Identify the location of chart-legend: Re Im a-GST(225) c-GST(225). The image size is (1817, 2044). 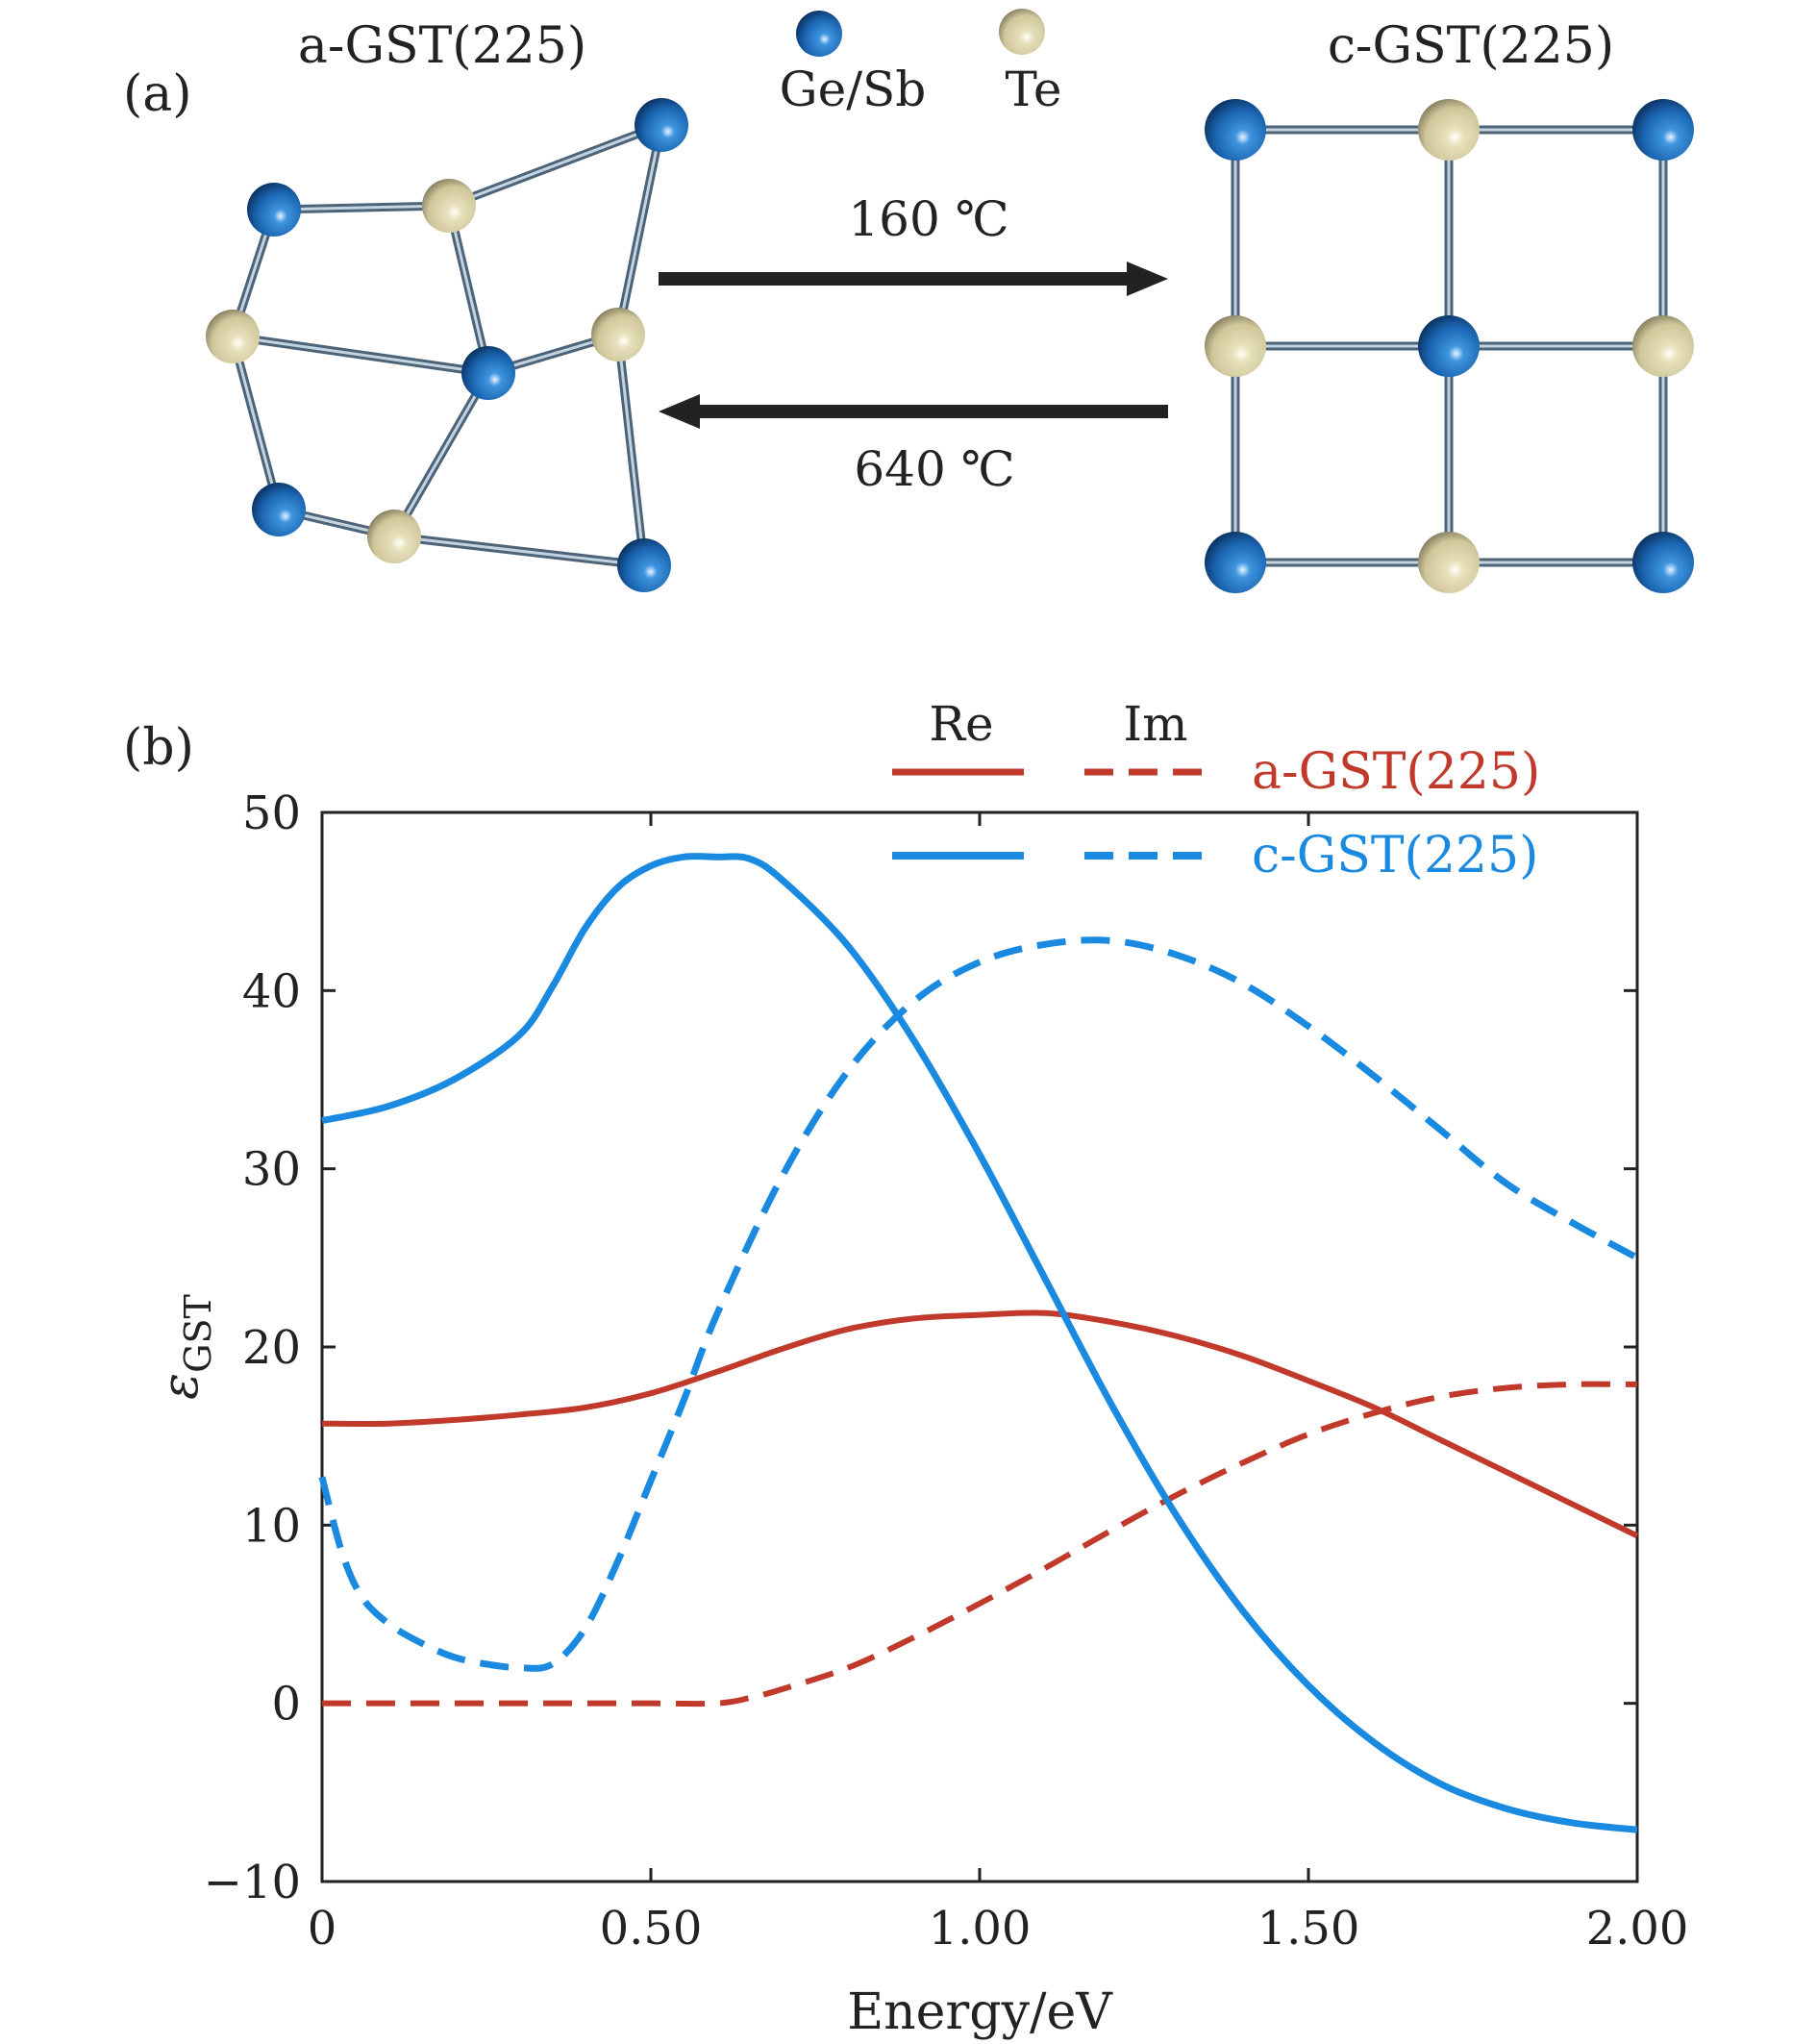
(1216, 790).